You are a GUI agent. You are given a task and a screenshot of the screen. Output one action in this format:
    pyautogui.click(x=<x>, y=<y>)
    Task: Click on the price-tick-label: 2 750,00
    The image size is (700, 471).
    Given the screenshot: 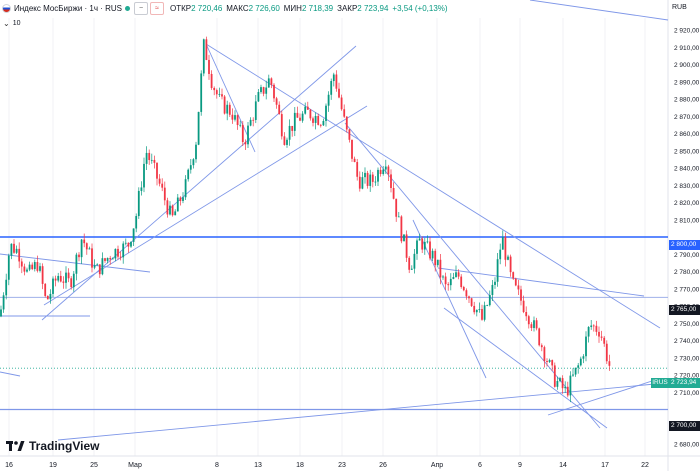 What is the action you would take?
    pyautogui.click(x=687, y=324)
    